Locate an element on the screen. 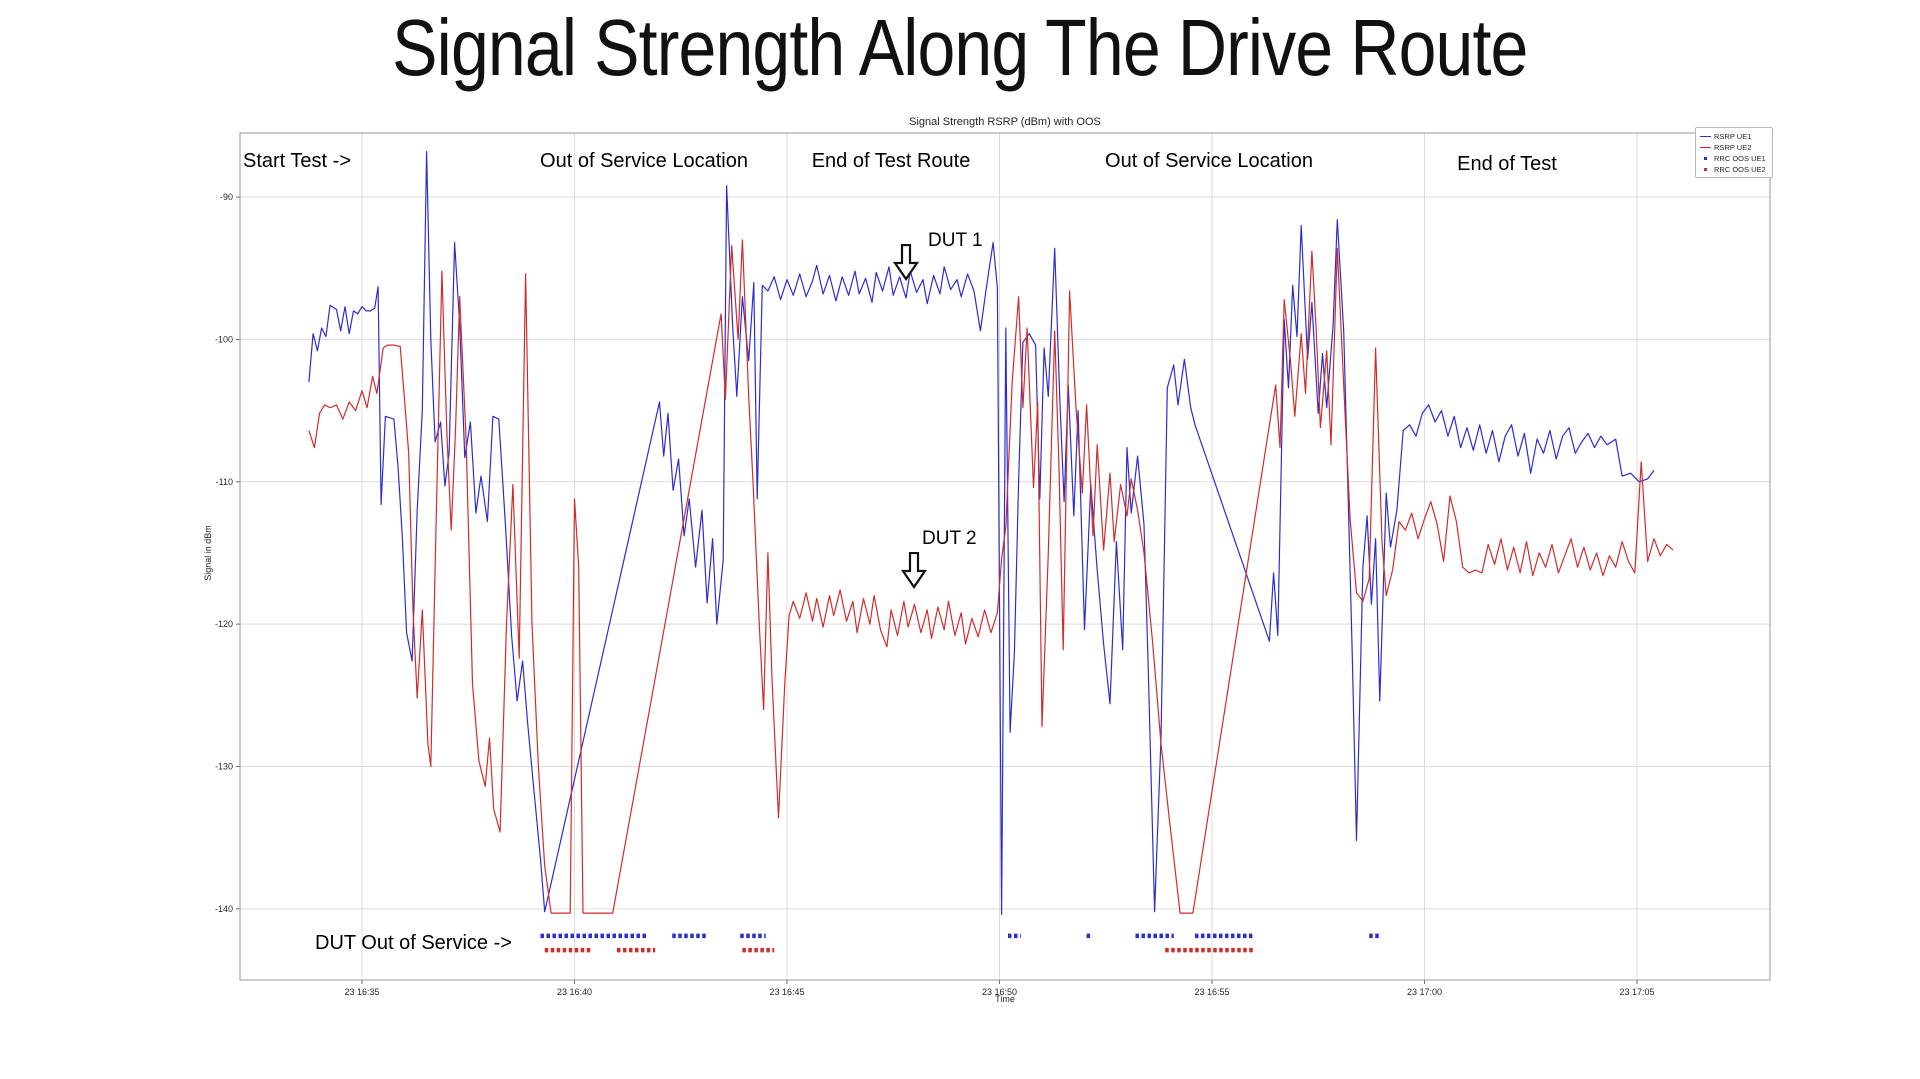 Image resolution: width=1920 pixels, height=1079 pixels. y-tick-label: -100 is located at coordinates (224, 339).